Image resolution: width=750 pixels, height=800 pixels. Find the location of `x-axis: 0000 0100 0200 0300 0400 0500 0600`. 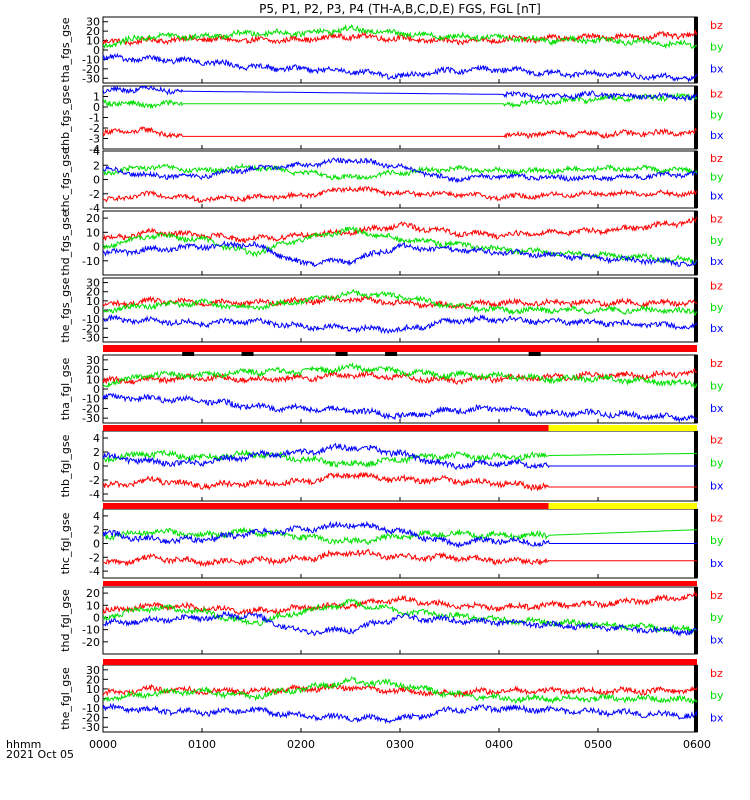

x-axis: 0000 0100 0200 0300 0400 0500 0600 is located at coordinates (400, 744).